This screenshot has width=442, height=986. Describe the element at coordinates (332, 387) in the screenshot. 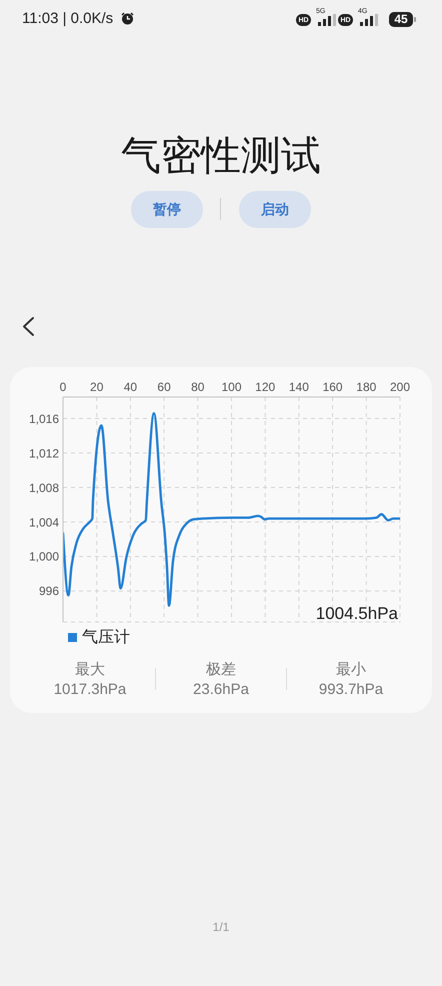

I see `x-tick-label: 160` at that location.